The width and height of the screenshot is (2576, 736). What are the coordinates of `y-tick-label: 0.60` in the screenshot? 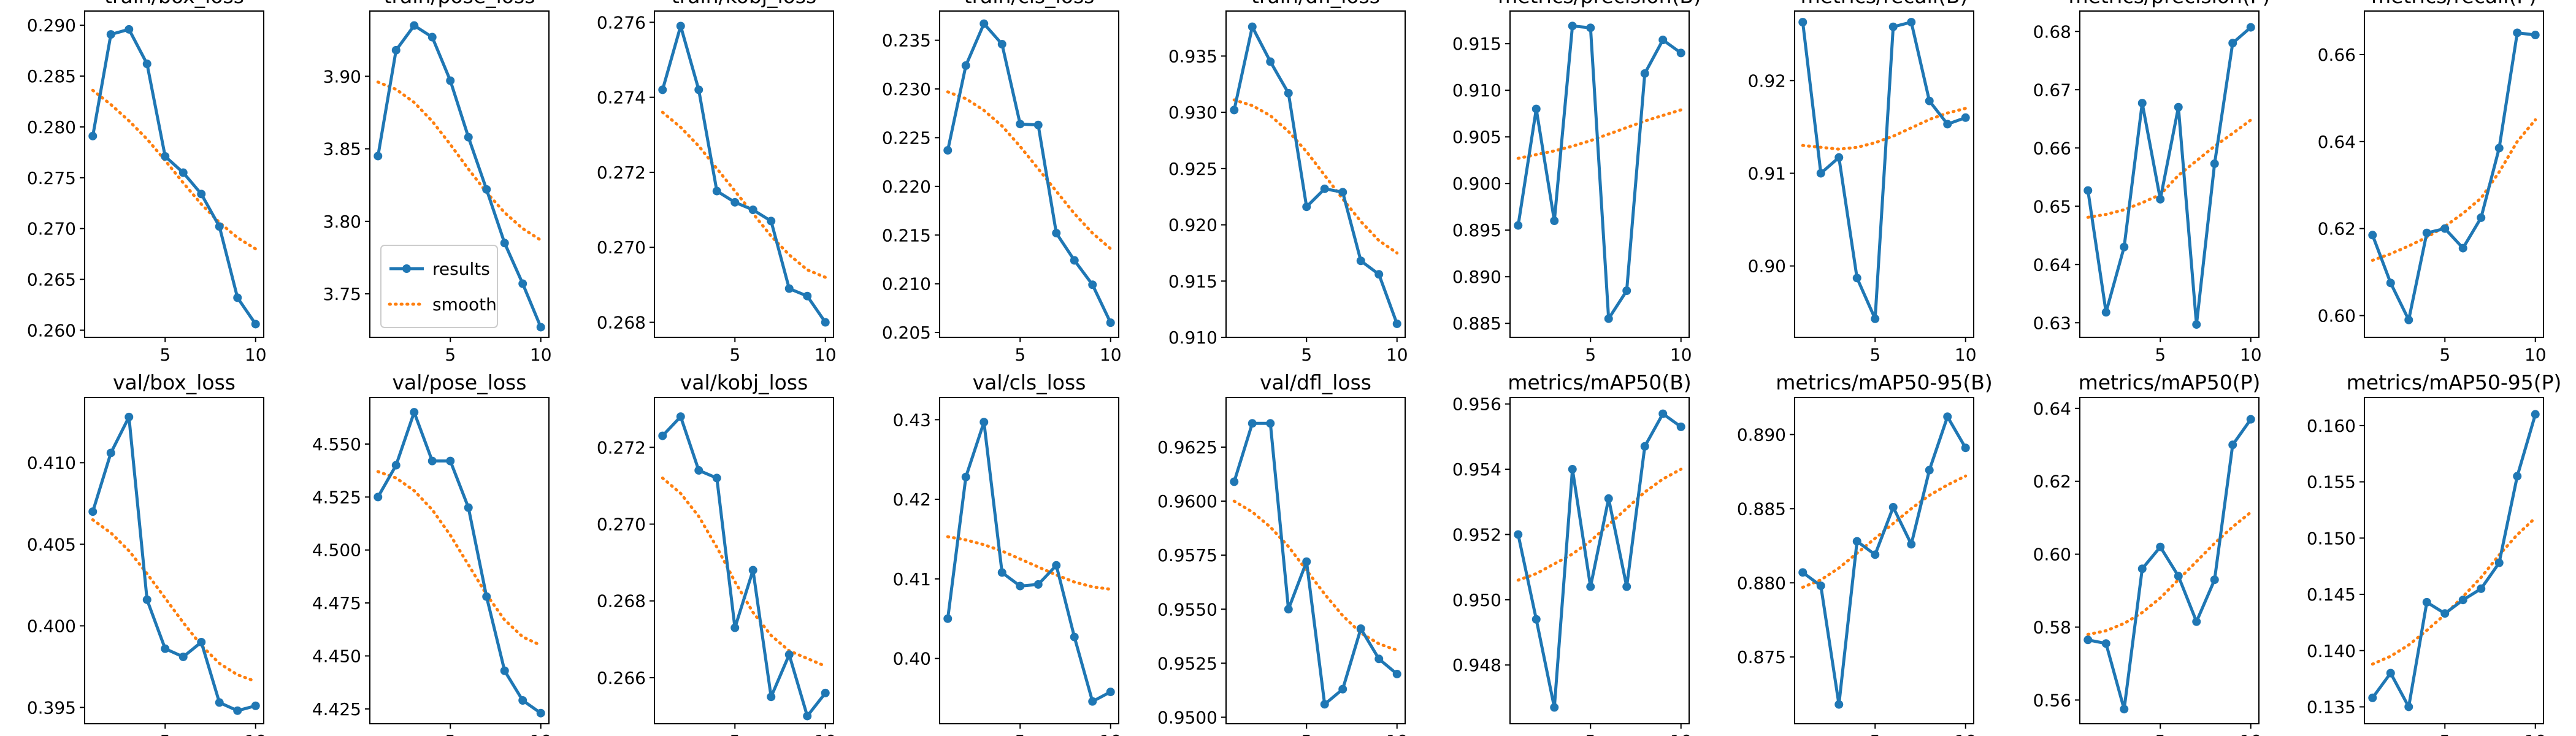 It's located at (2052, 555).